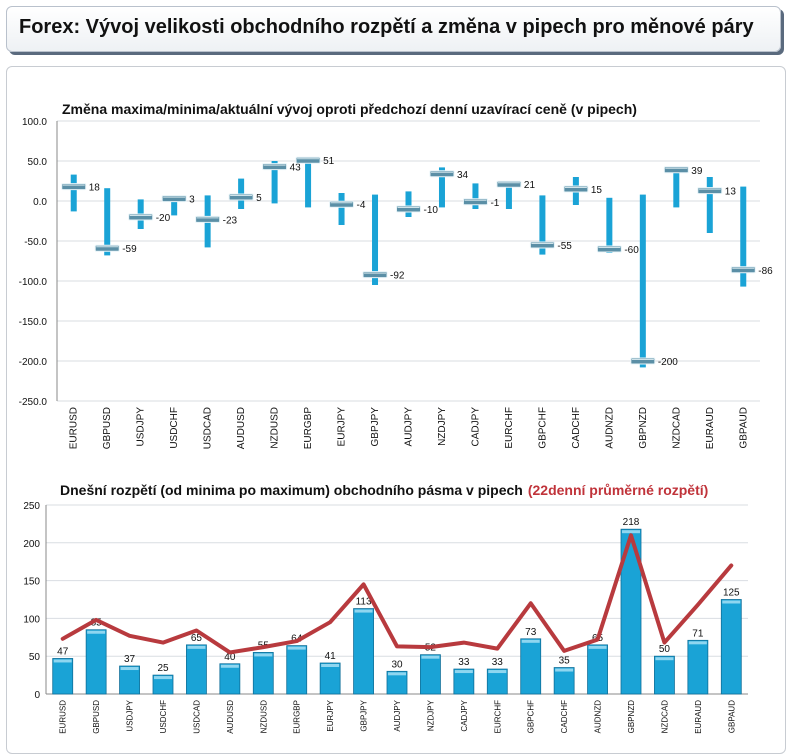  What do you see at coordinates (31, 506) in the screenshot?
I see `chart2-y-tick-label: 250` at bounding box center [31, 506].